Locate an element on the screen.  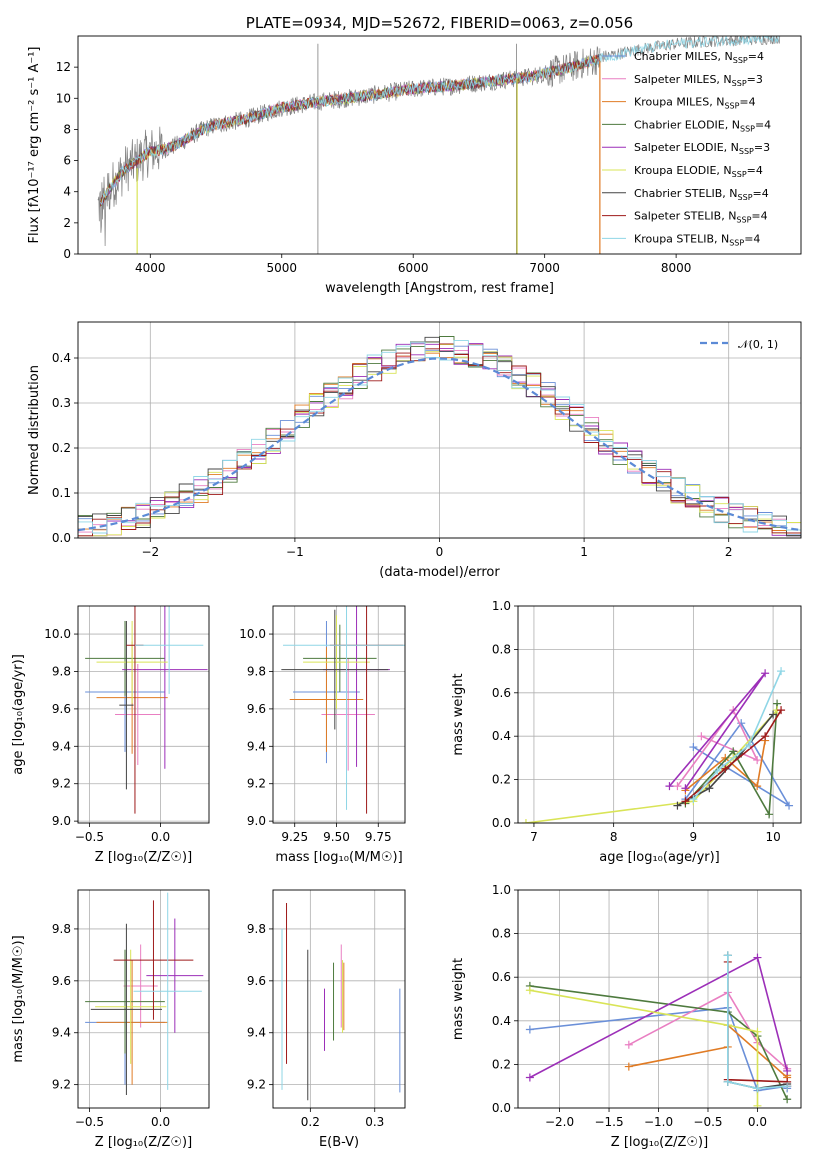
x-axis-label: age [log₁₀(age/yr)] is located at coordinates (659, 857).